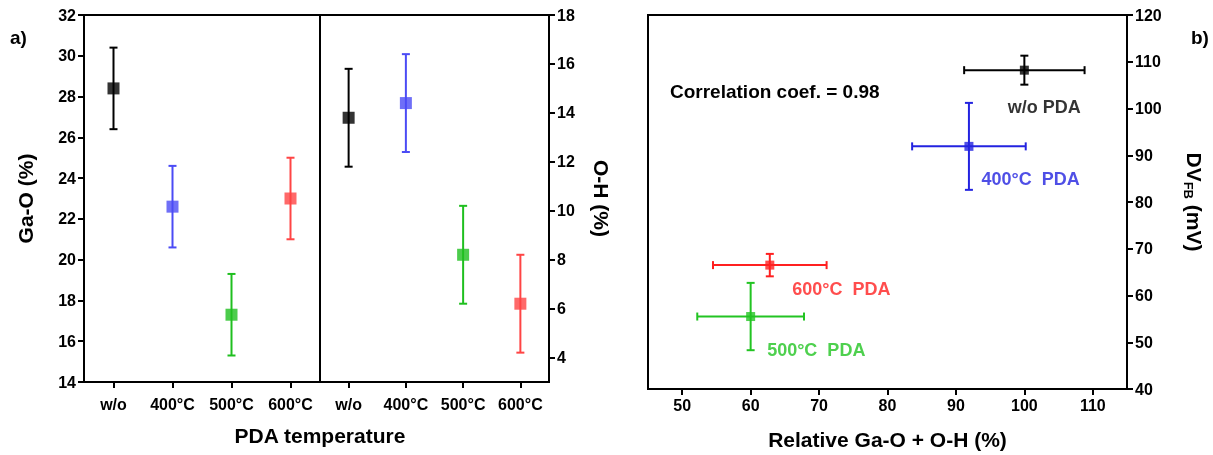  I want to click on y-tick-label: 10, so click(566, 211).